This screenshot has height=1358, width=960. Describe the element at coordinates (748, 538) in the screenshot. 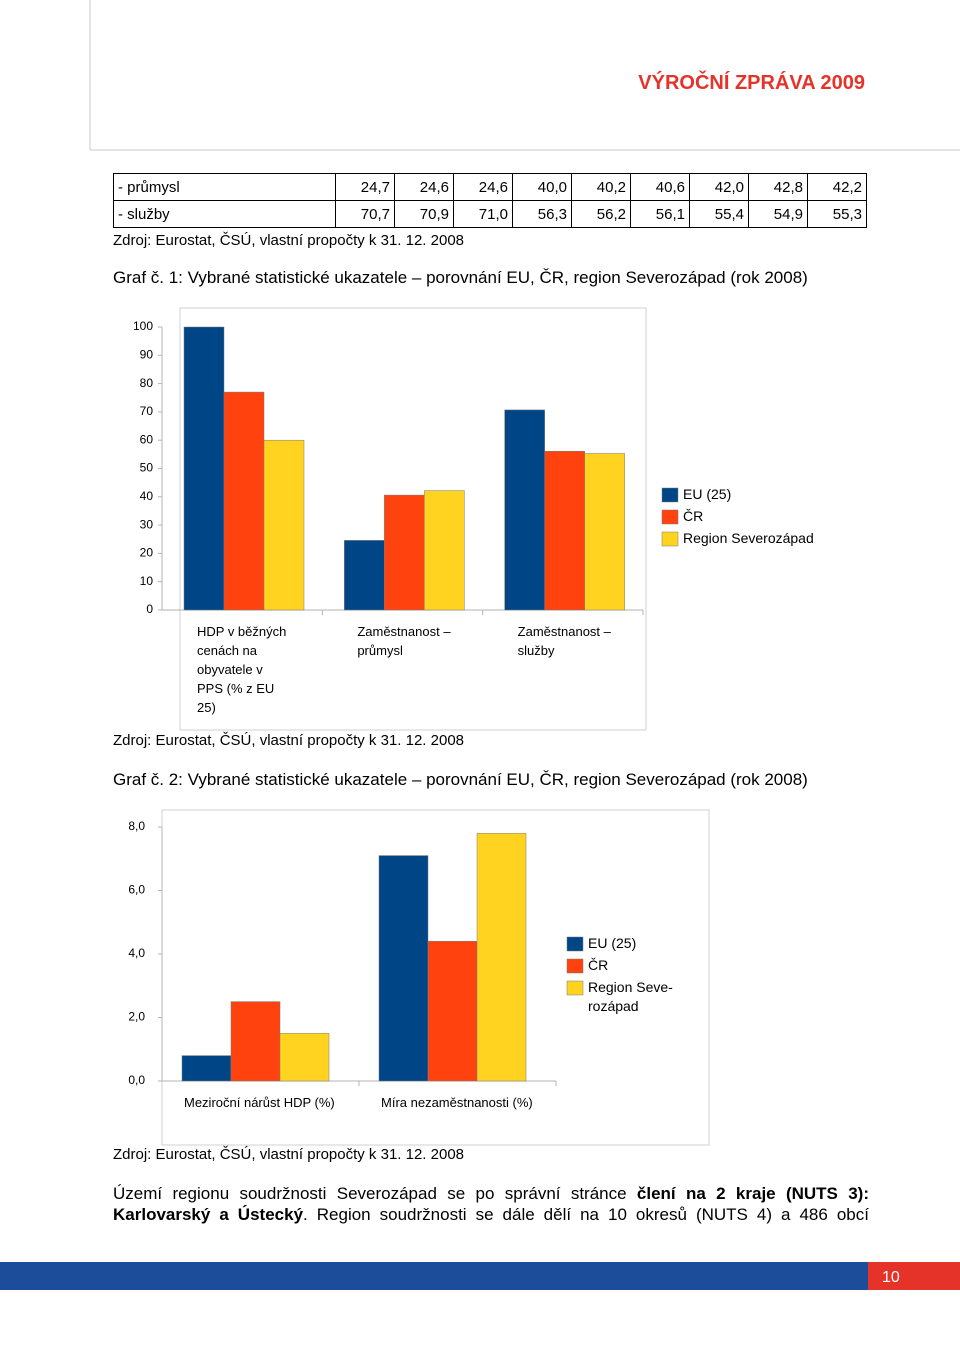

I see `legend-label: Region Severozápad` at that location.